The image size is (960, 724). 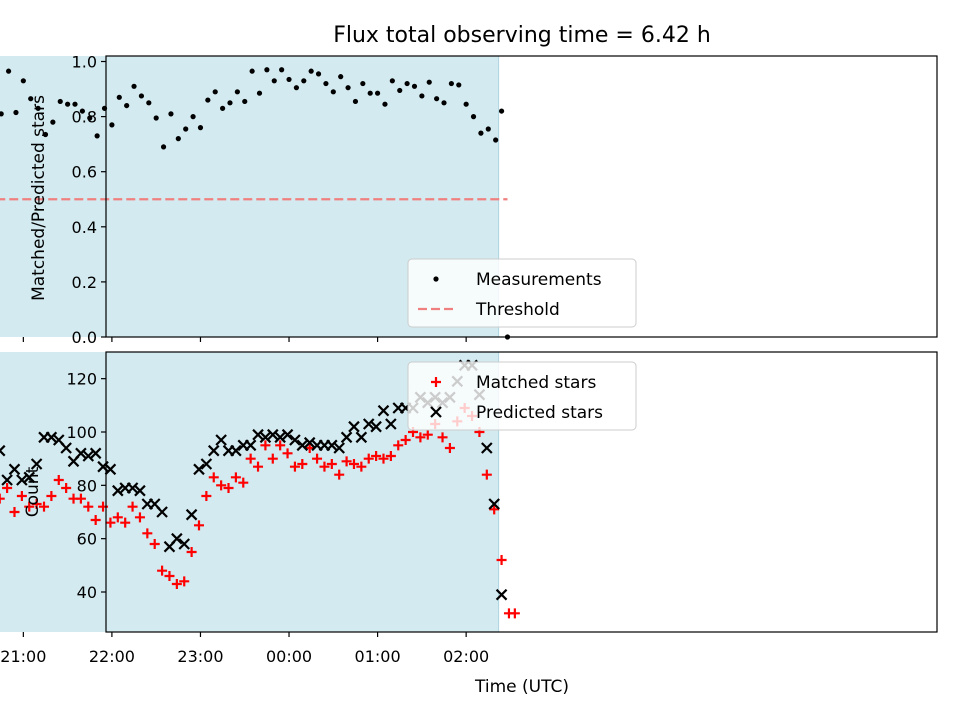 I want to click on legend-label: Measurements, so click(x=539, y=280).